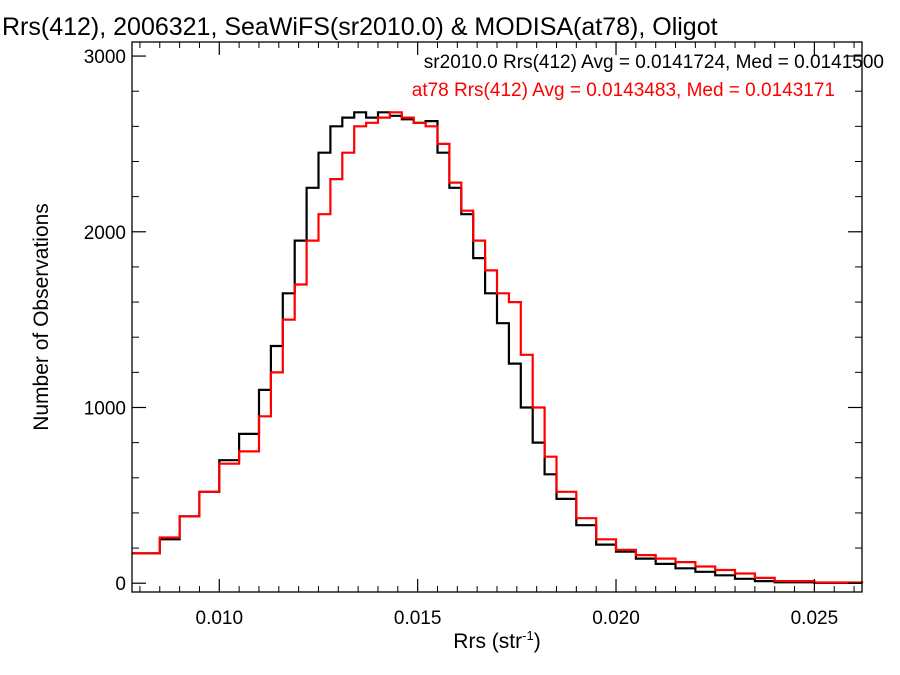 This screenshot has width=900, height=675. Describe the element at coordinates (41, 317) in the screenshot. I see `y-axis-label: Number of Observations` at that location.